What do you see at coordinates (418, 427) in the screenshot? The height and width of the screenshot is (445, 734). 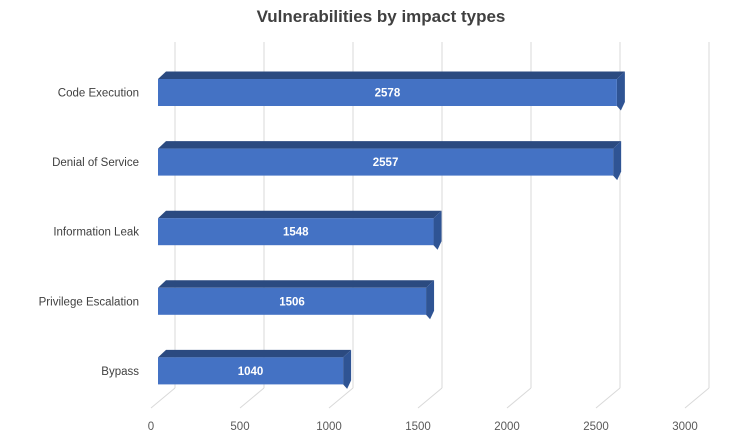 I see `x-axis-tick-label: 1500` at bounding box center [418, 427].